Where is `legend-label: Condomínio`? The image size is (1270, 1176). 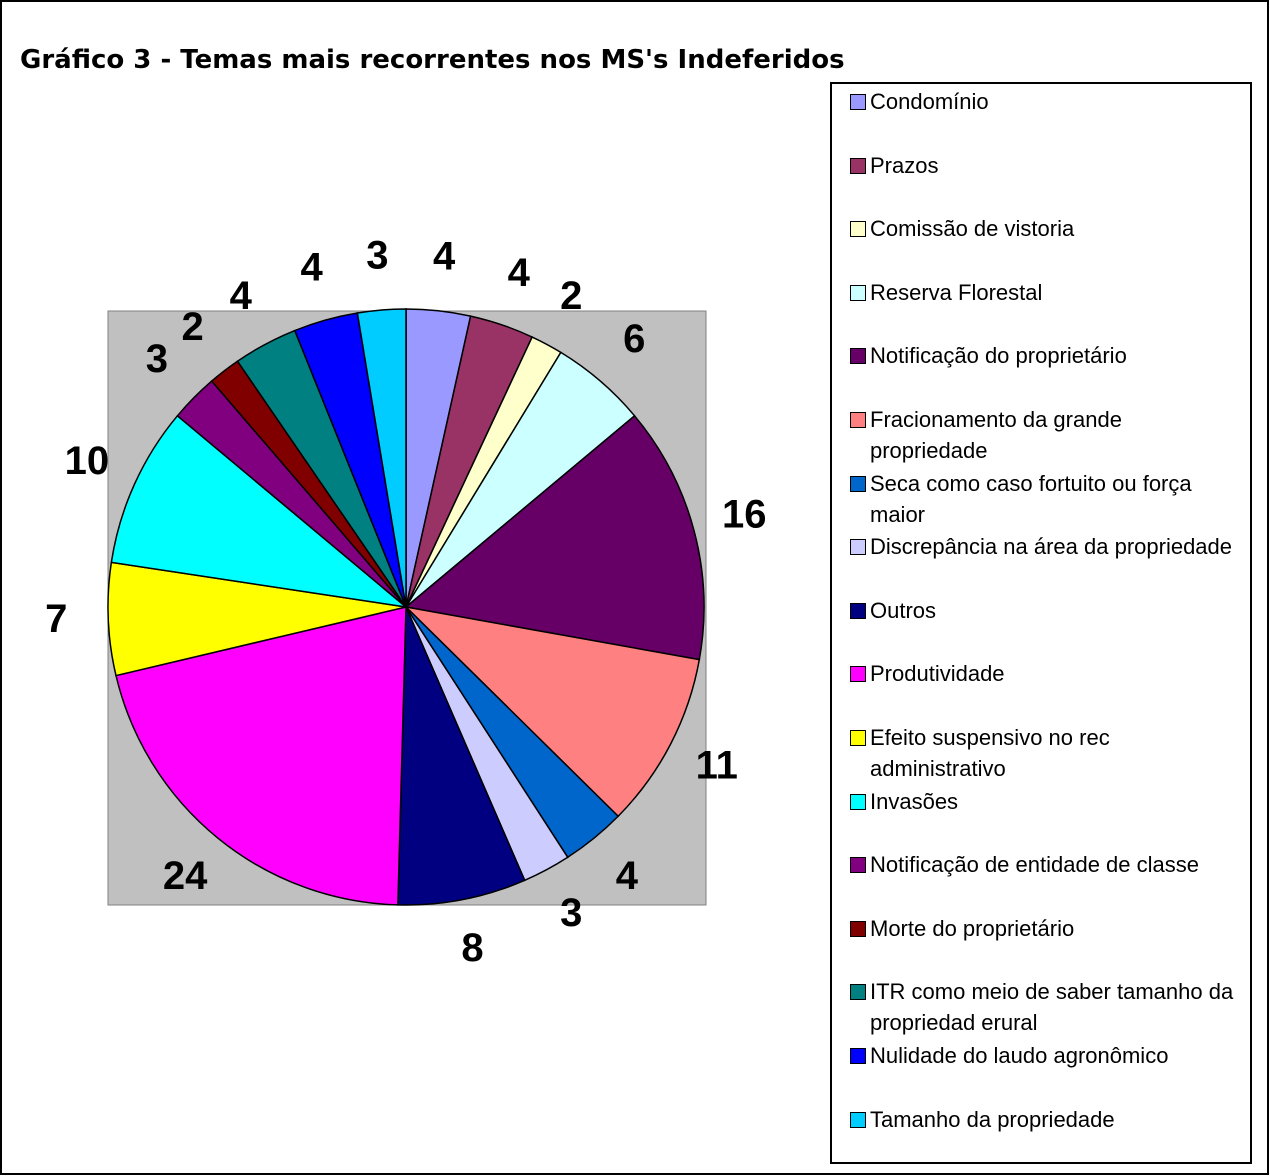
legend-label: Condomínio is located at coordinates (929, 101).